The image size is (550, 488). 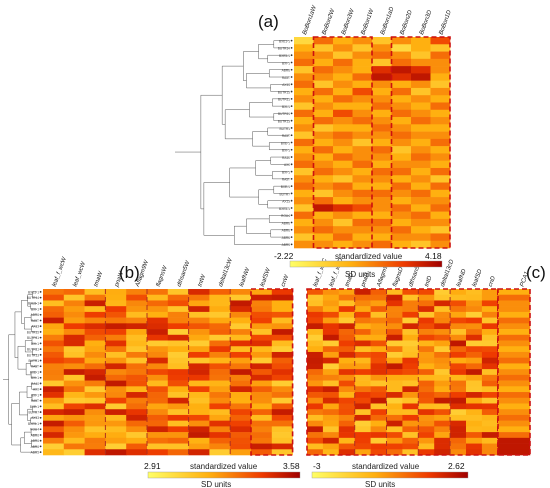 I want to click on panel-b-right-cell-r21-c6, so click(x=410, y=412).